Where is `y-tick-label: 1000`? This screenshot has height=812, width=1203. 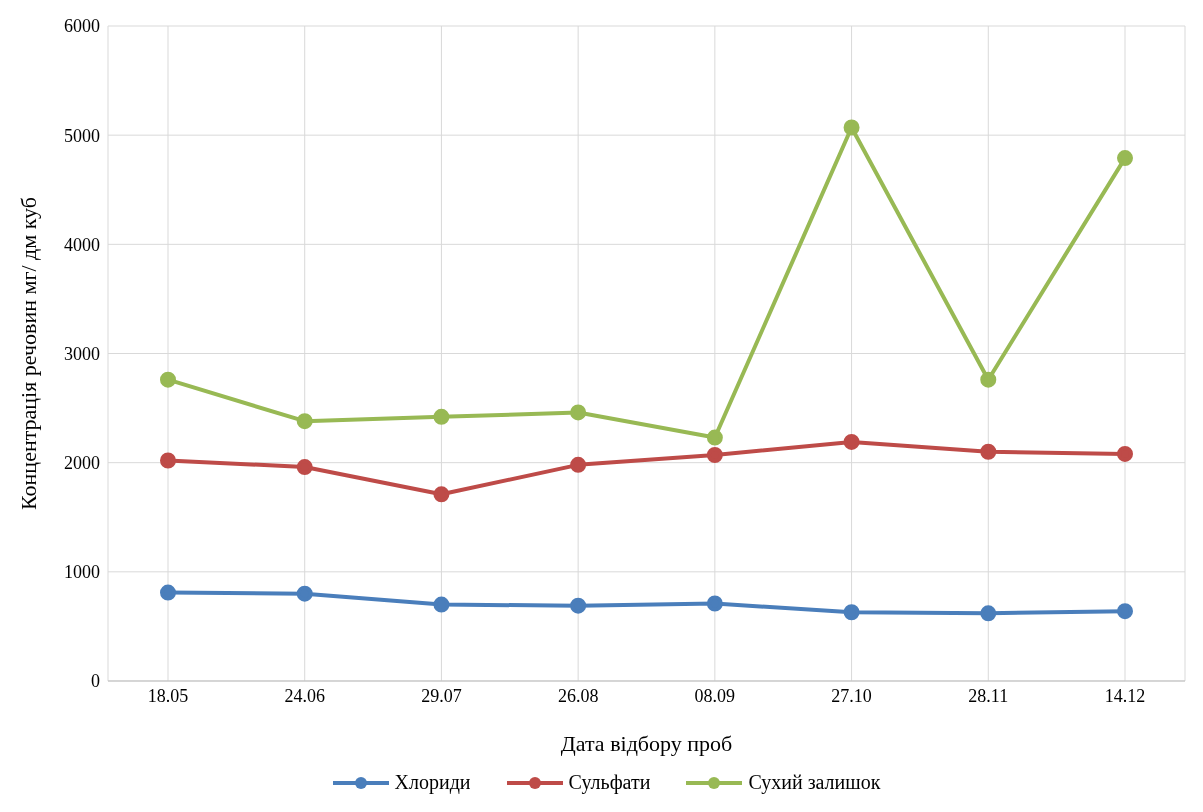 y-tick-label: 1000 is located at coordinates (82, 572).